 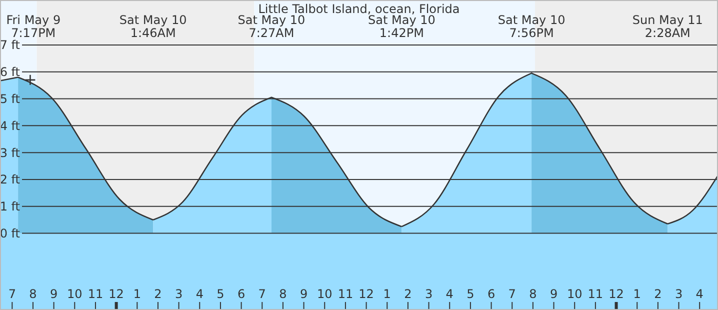 I want to click on annotation: Sat May 10 1:46AM, so click(x=153, y=26).